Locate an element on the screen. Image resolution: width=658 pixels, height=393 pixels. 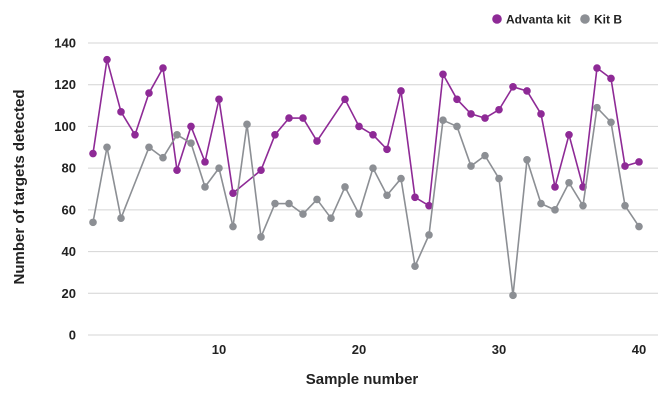
y-tick-label: 60 is located at coordinates (69, 209).